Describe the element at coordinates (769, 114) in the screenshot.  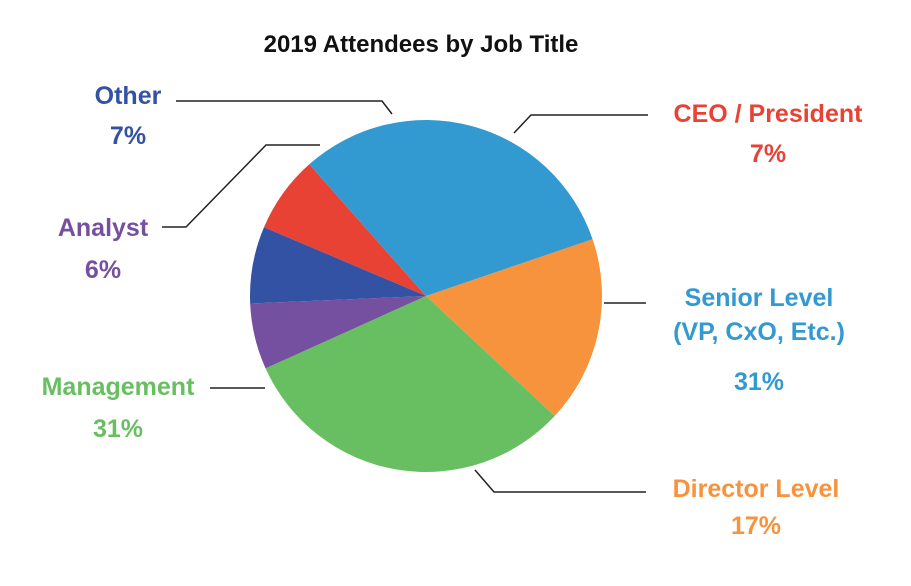
I see `slice-label-ceo-president: CEO / President` at that location.